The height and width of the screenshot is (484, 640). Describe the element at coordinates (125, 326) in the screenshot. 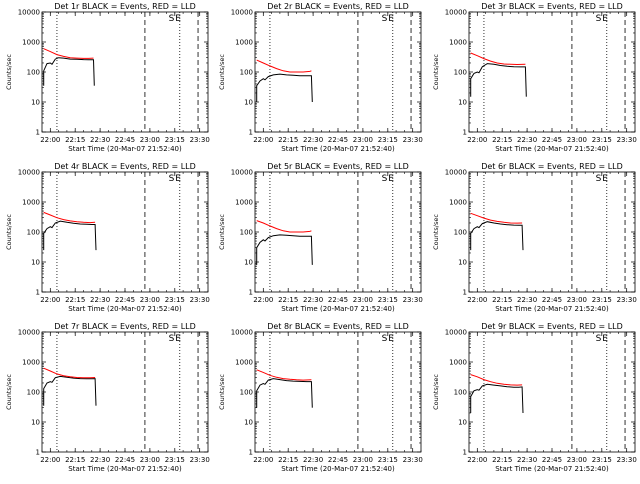

I see `chart-title: Det 7r BLACK = Events, RED = LLD` at that location.